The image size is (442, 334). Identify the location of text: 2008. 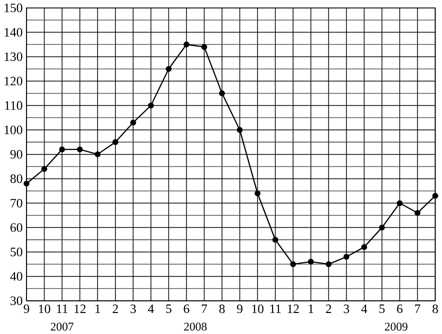
(195, 326).